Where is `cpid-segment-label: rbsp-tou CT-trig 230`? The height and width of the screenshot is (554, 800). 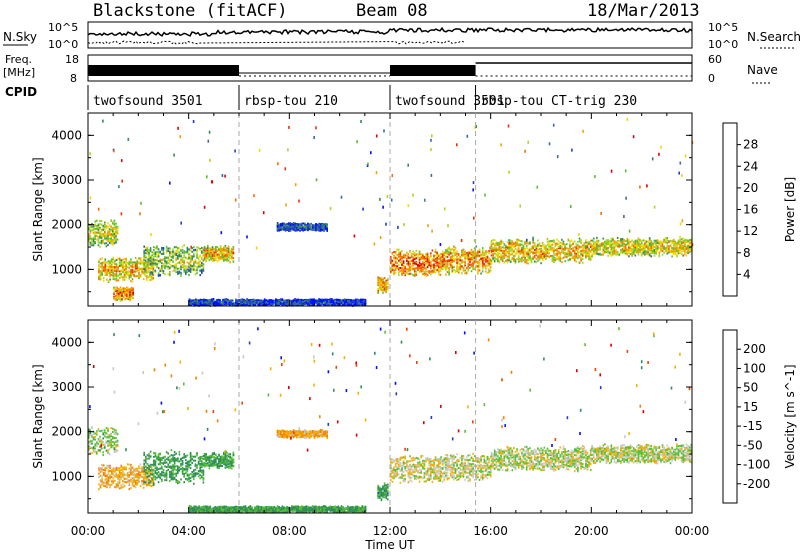 cpid-segment-label: rbsp-tou CT-trig 230 is located at coordinates (559, 101).